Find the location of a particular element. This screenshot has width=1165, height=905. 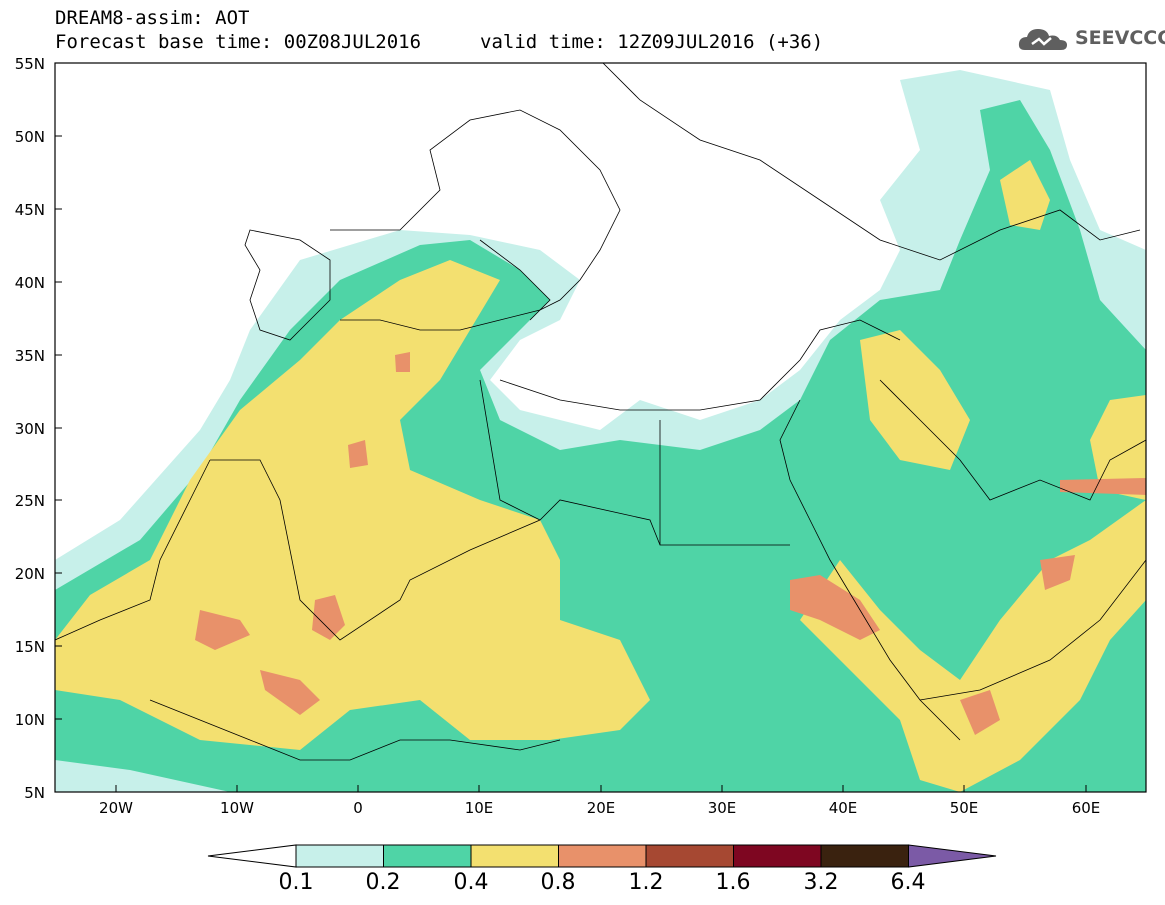

lon-label: 20E is located at coordinates (601, 808).